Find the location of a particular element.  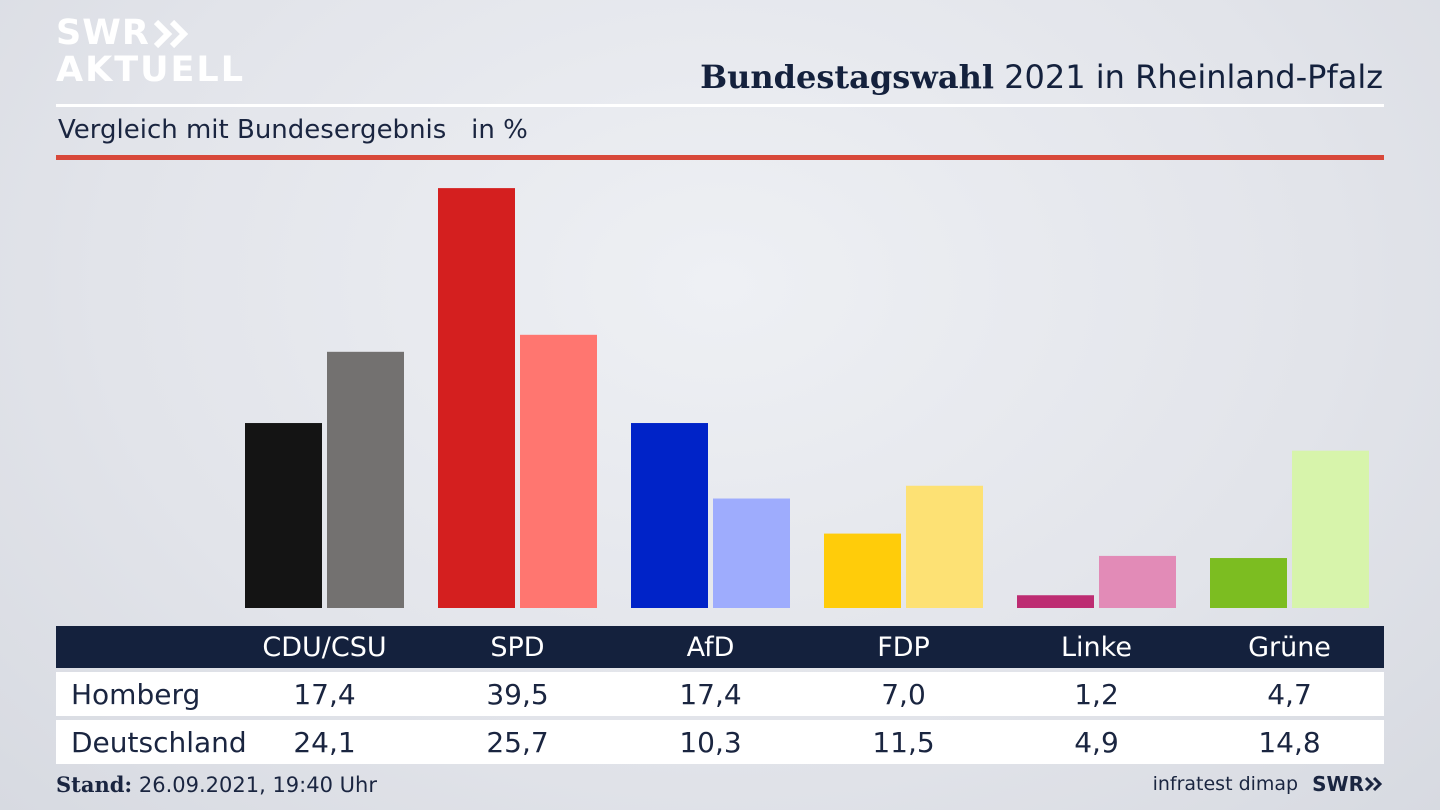

header-fdp: FDP is located at coordinates (903, 647).